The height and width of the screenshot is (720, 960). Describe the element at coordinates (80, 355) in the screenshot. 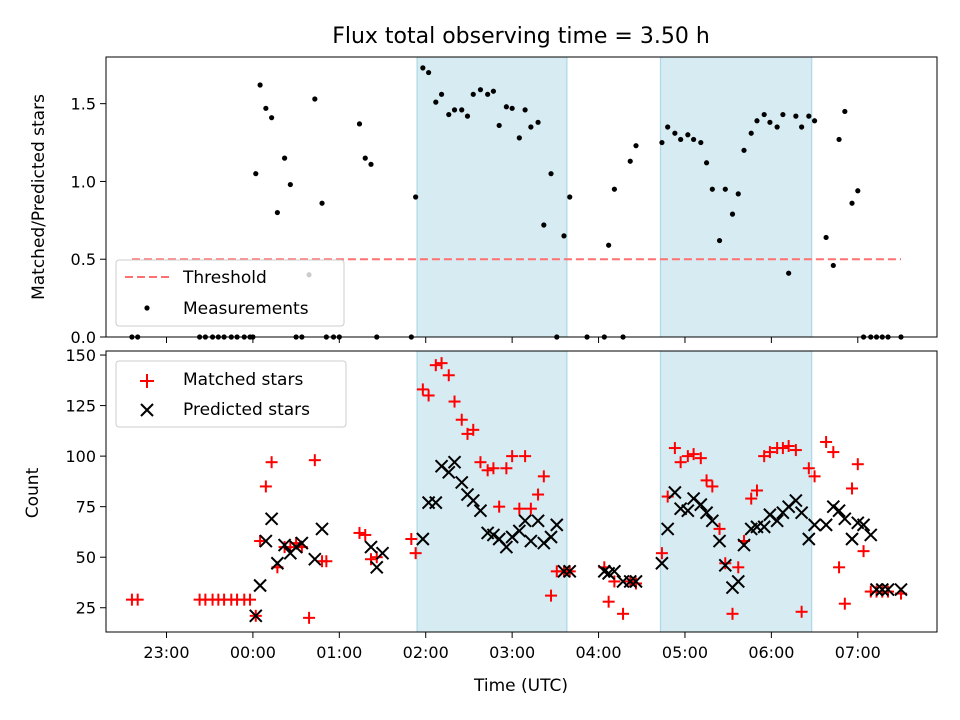

I see `y-tick-label: 150` at that location.